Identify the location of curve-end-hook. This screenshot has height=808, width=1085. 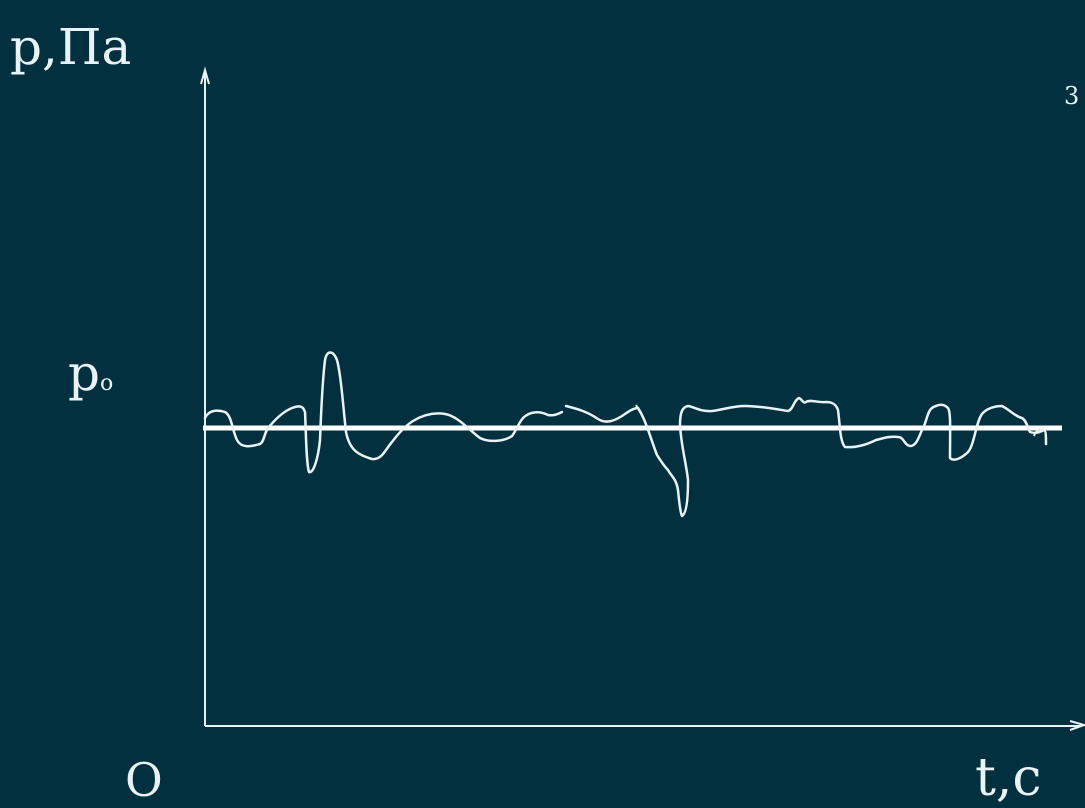
(1039, 432).